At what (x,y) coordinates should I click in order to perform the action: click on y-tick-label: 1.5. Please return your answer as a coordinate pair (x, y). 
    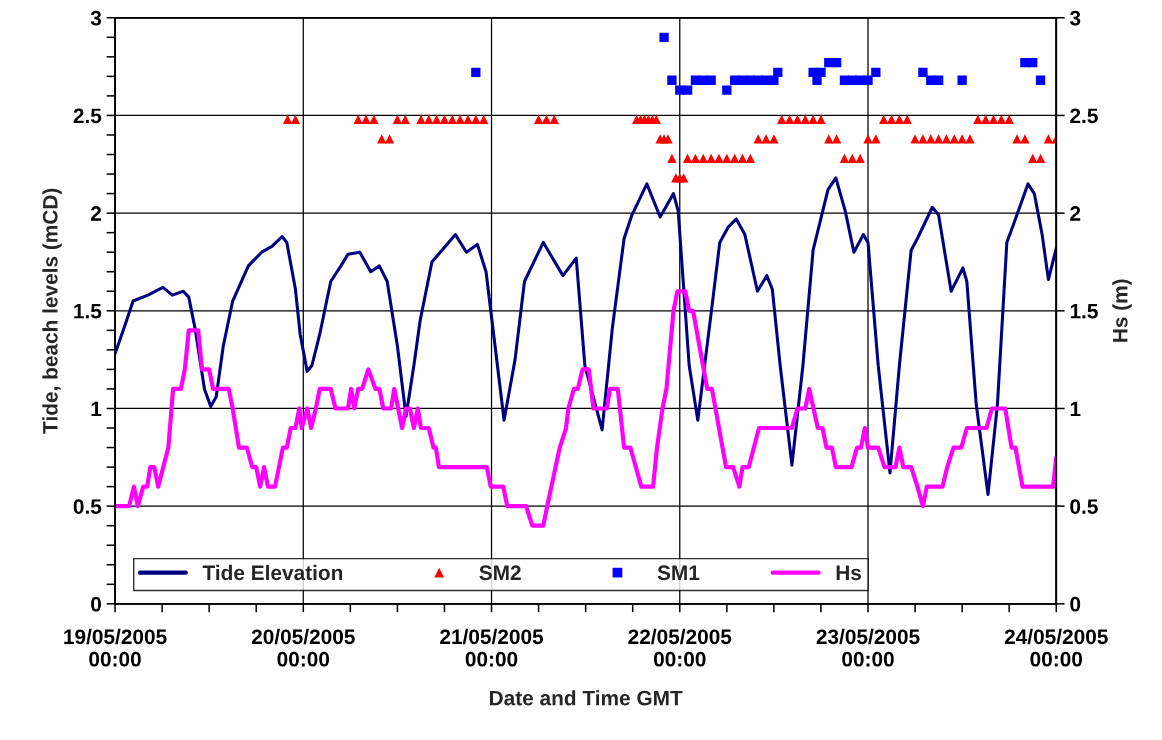
    Looking at the image, I should click on (88, 311).